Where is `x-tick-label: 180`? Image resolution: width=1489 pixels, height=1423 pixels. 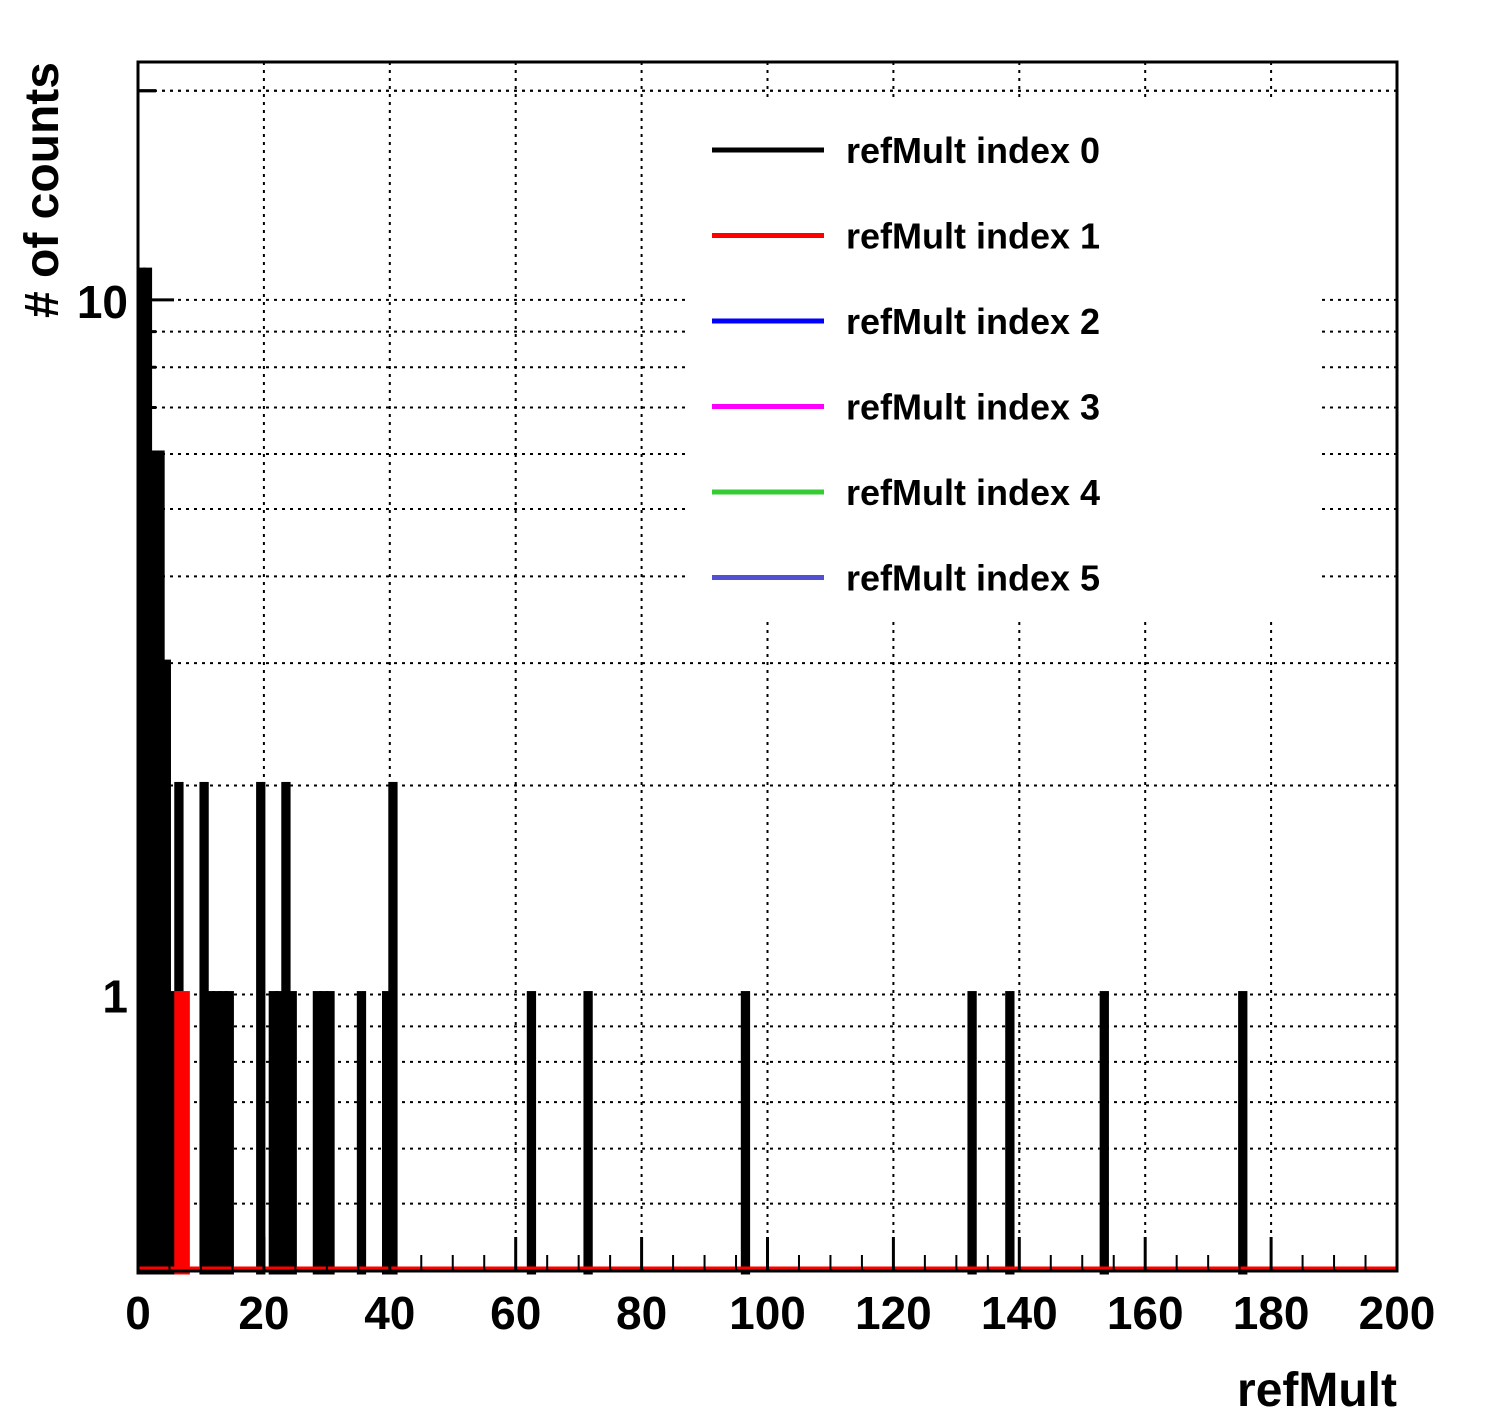
x-tick-label: 180 is located at coordinates (1271, 1313).